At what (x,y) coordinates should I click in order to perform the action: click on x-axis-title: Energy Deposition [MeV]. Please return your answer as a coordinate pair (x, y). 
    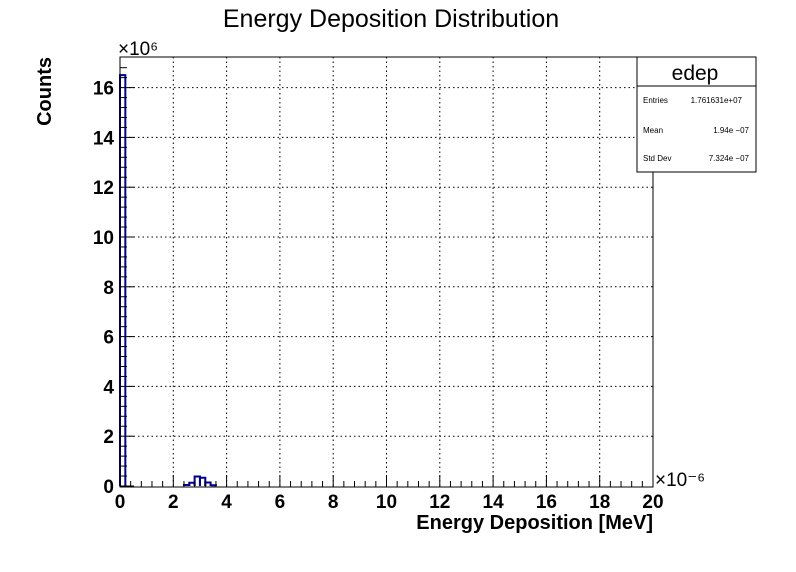
    Looking at the image, I should click on (534, 523).